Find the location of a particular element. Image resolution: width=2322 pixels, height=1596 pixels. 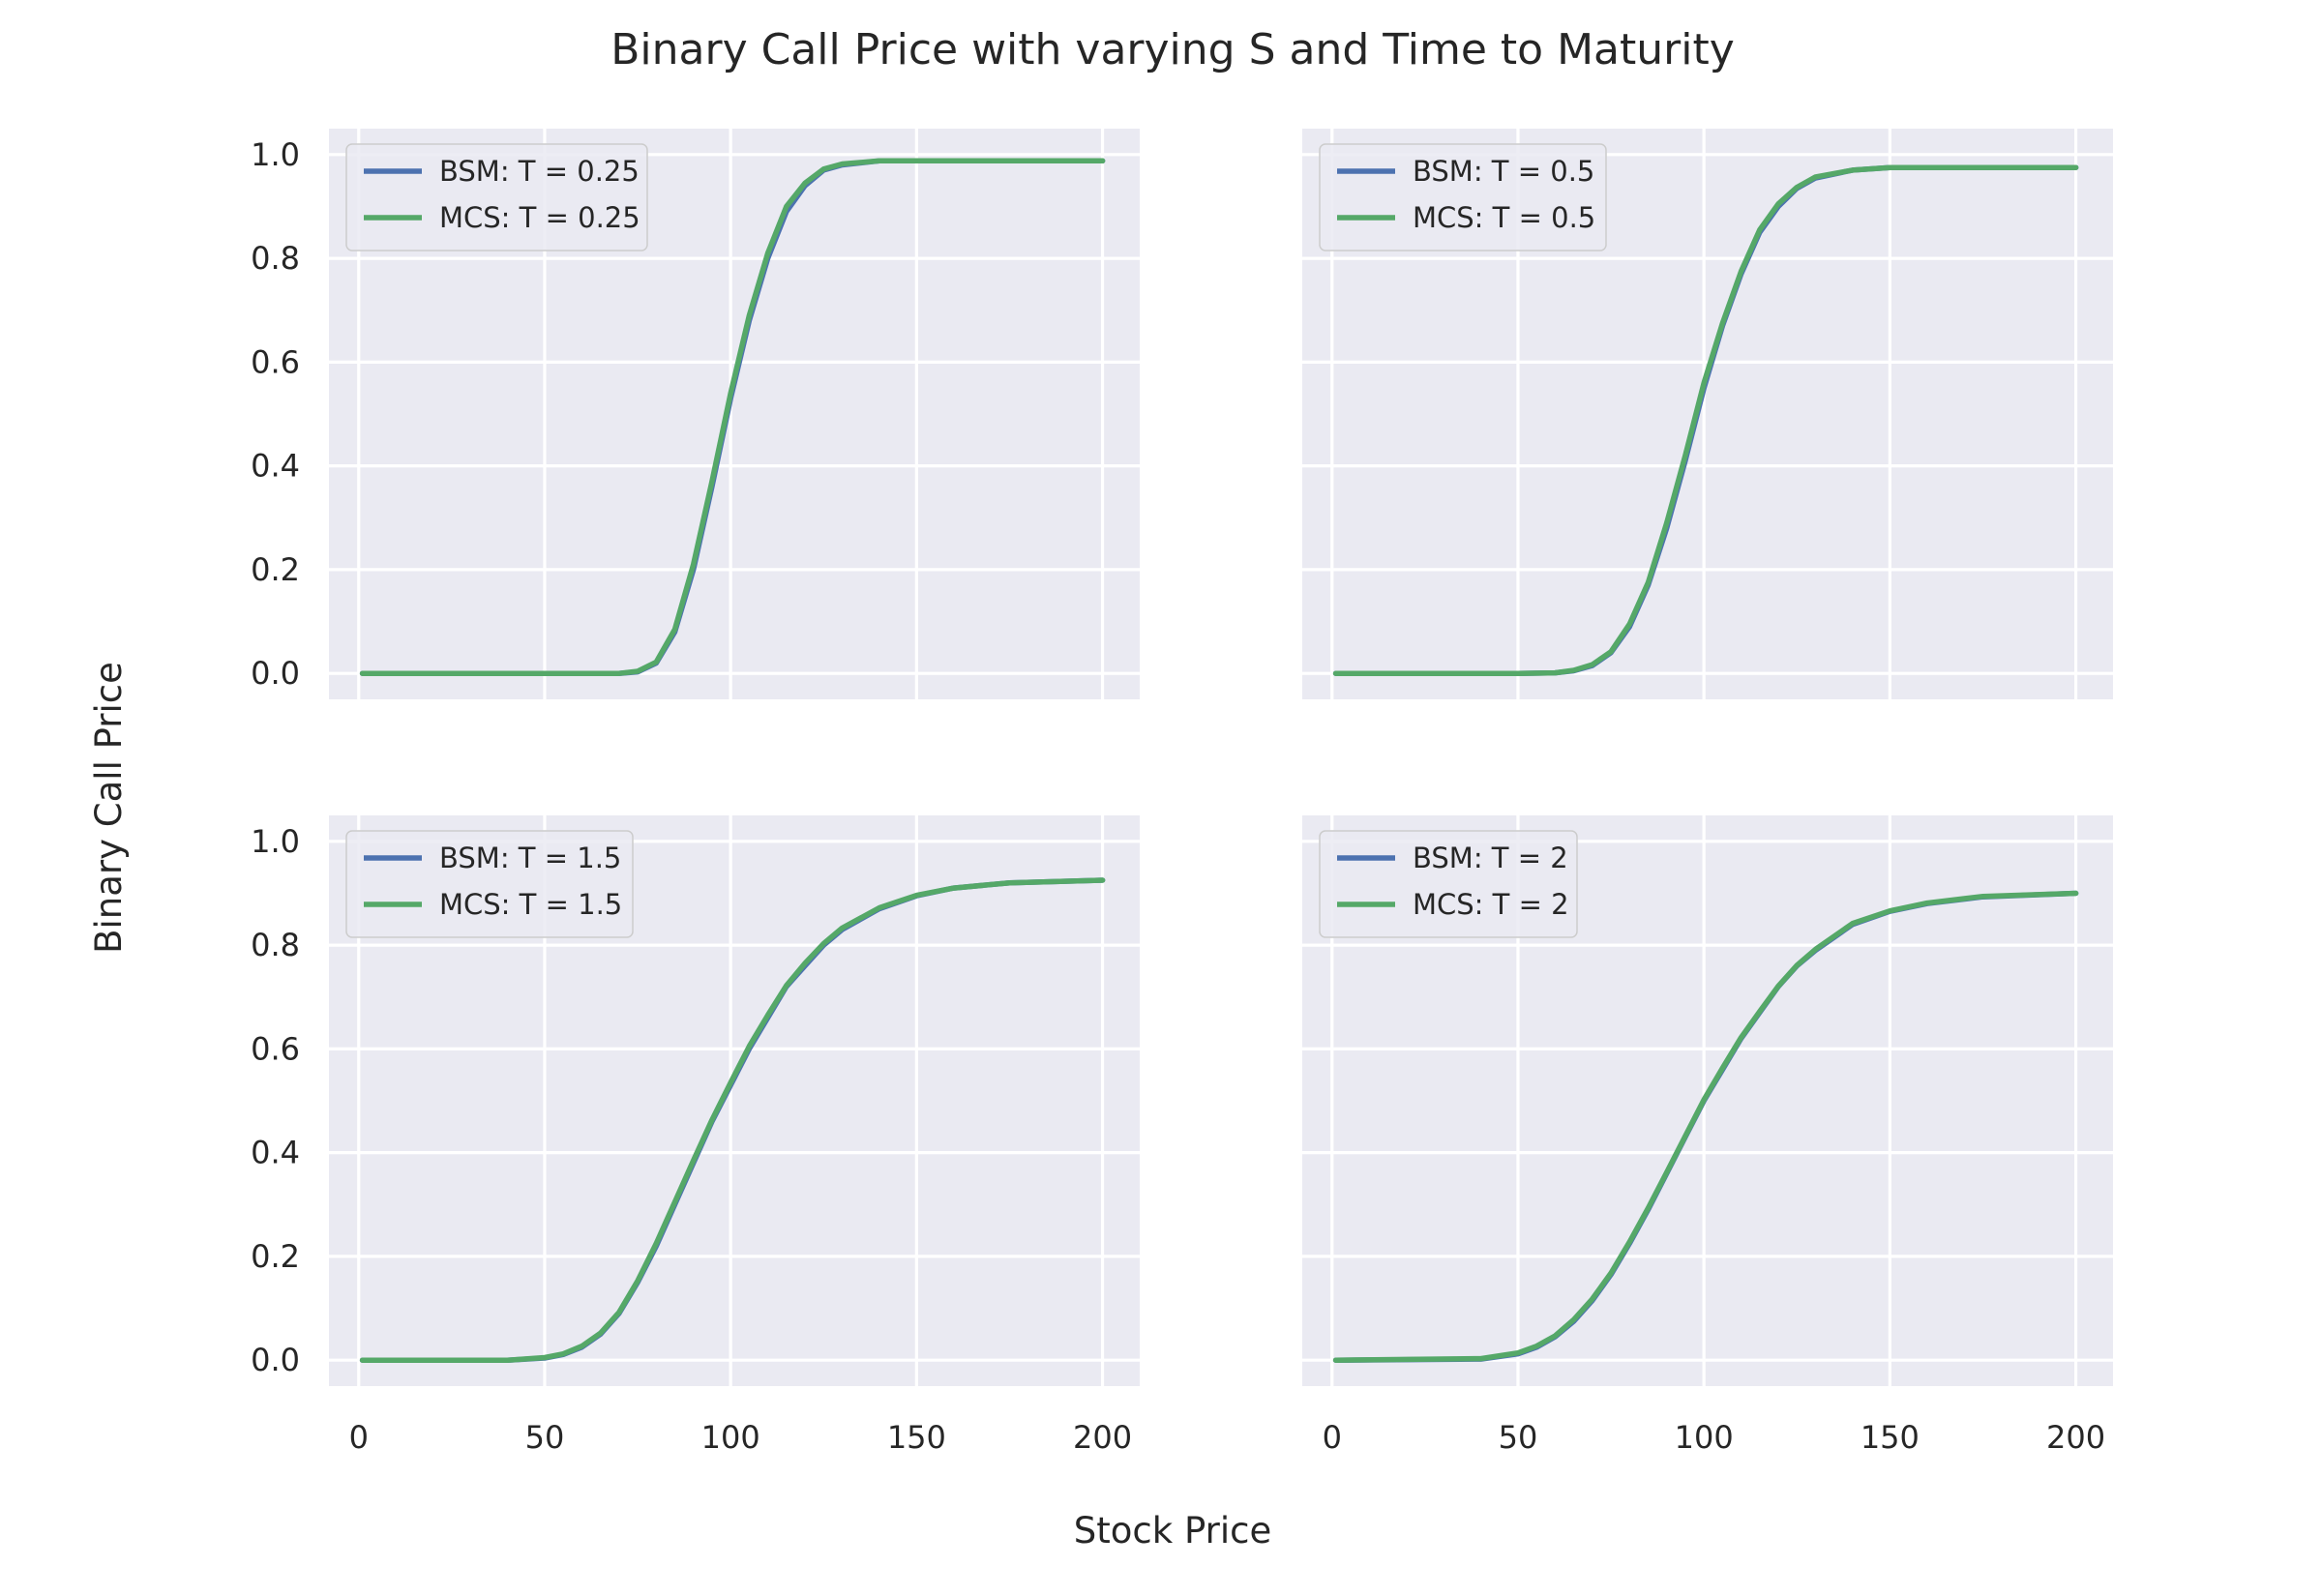

subplot-top-right: BSM: T = 0.5 MCS: T = 0.5 is located at coordinates (1707, 414).